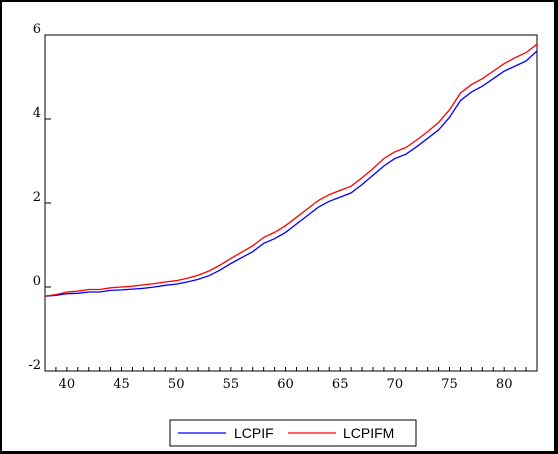  What do you see at coordinates (395, 384) in the screenshot?
I see `x-tick-label: 70` at bounding box center [395, 384].